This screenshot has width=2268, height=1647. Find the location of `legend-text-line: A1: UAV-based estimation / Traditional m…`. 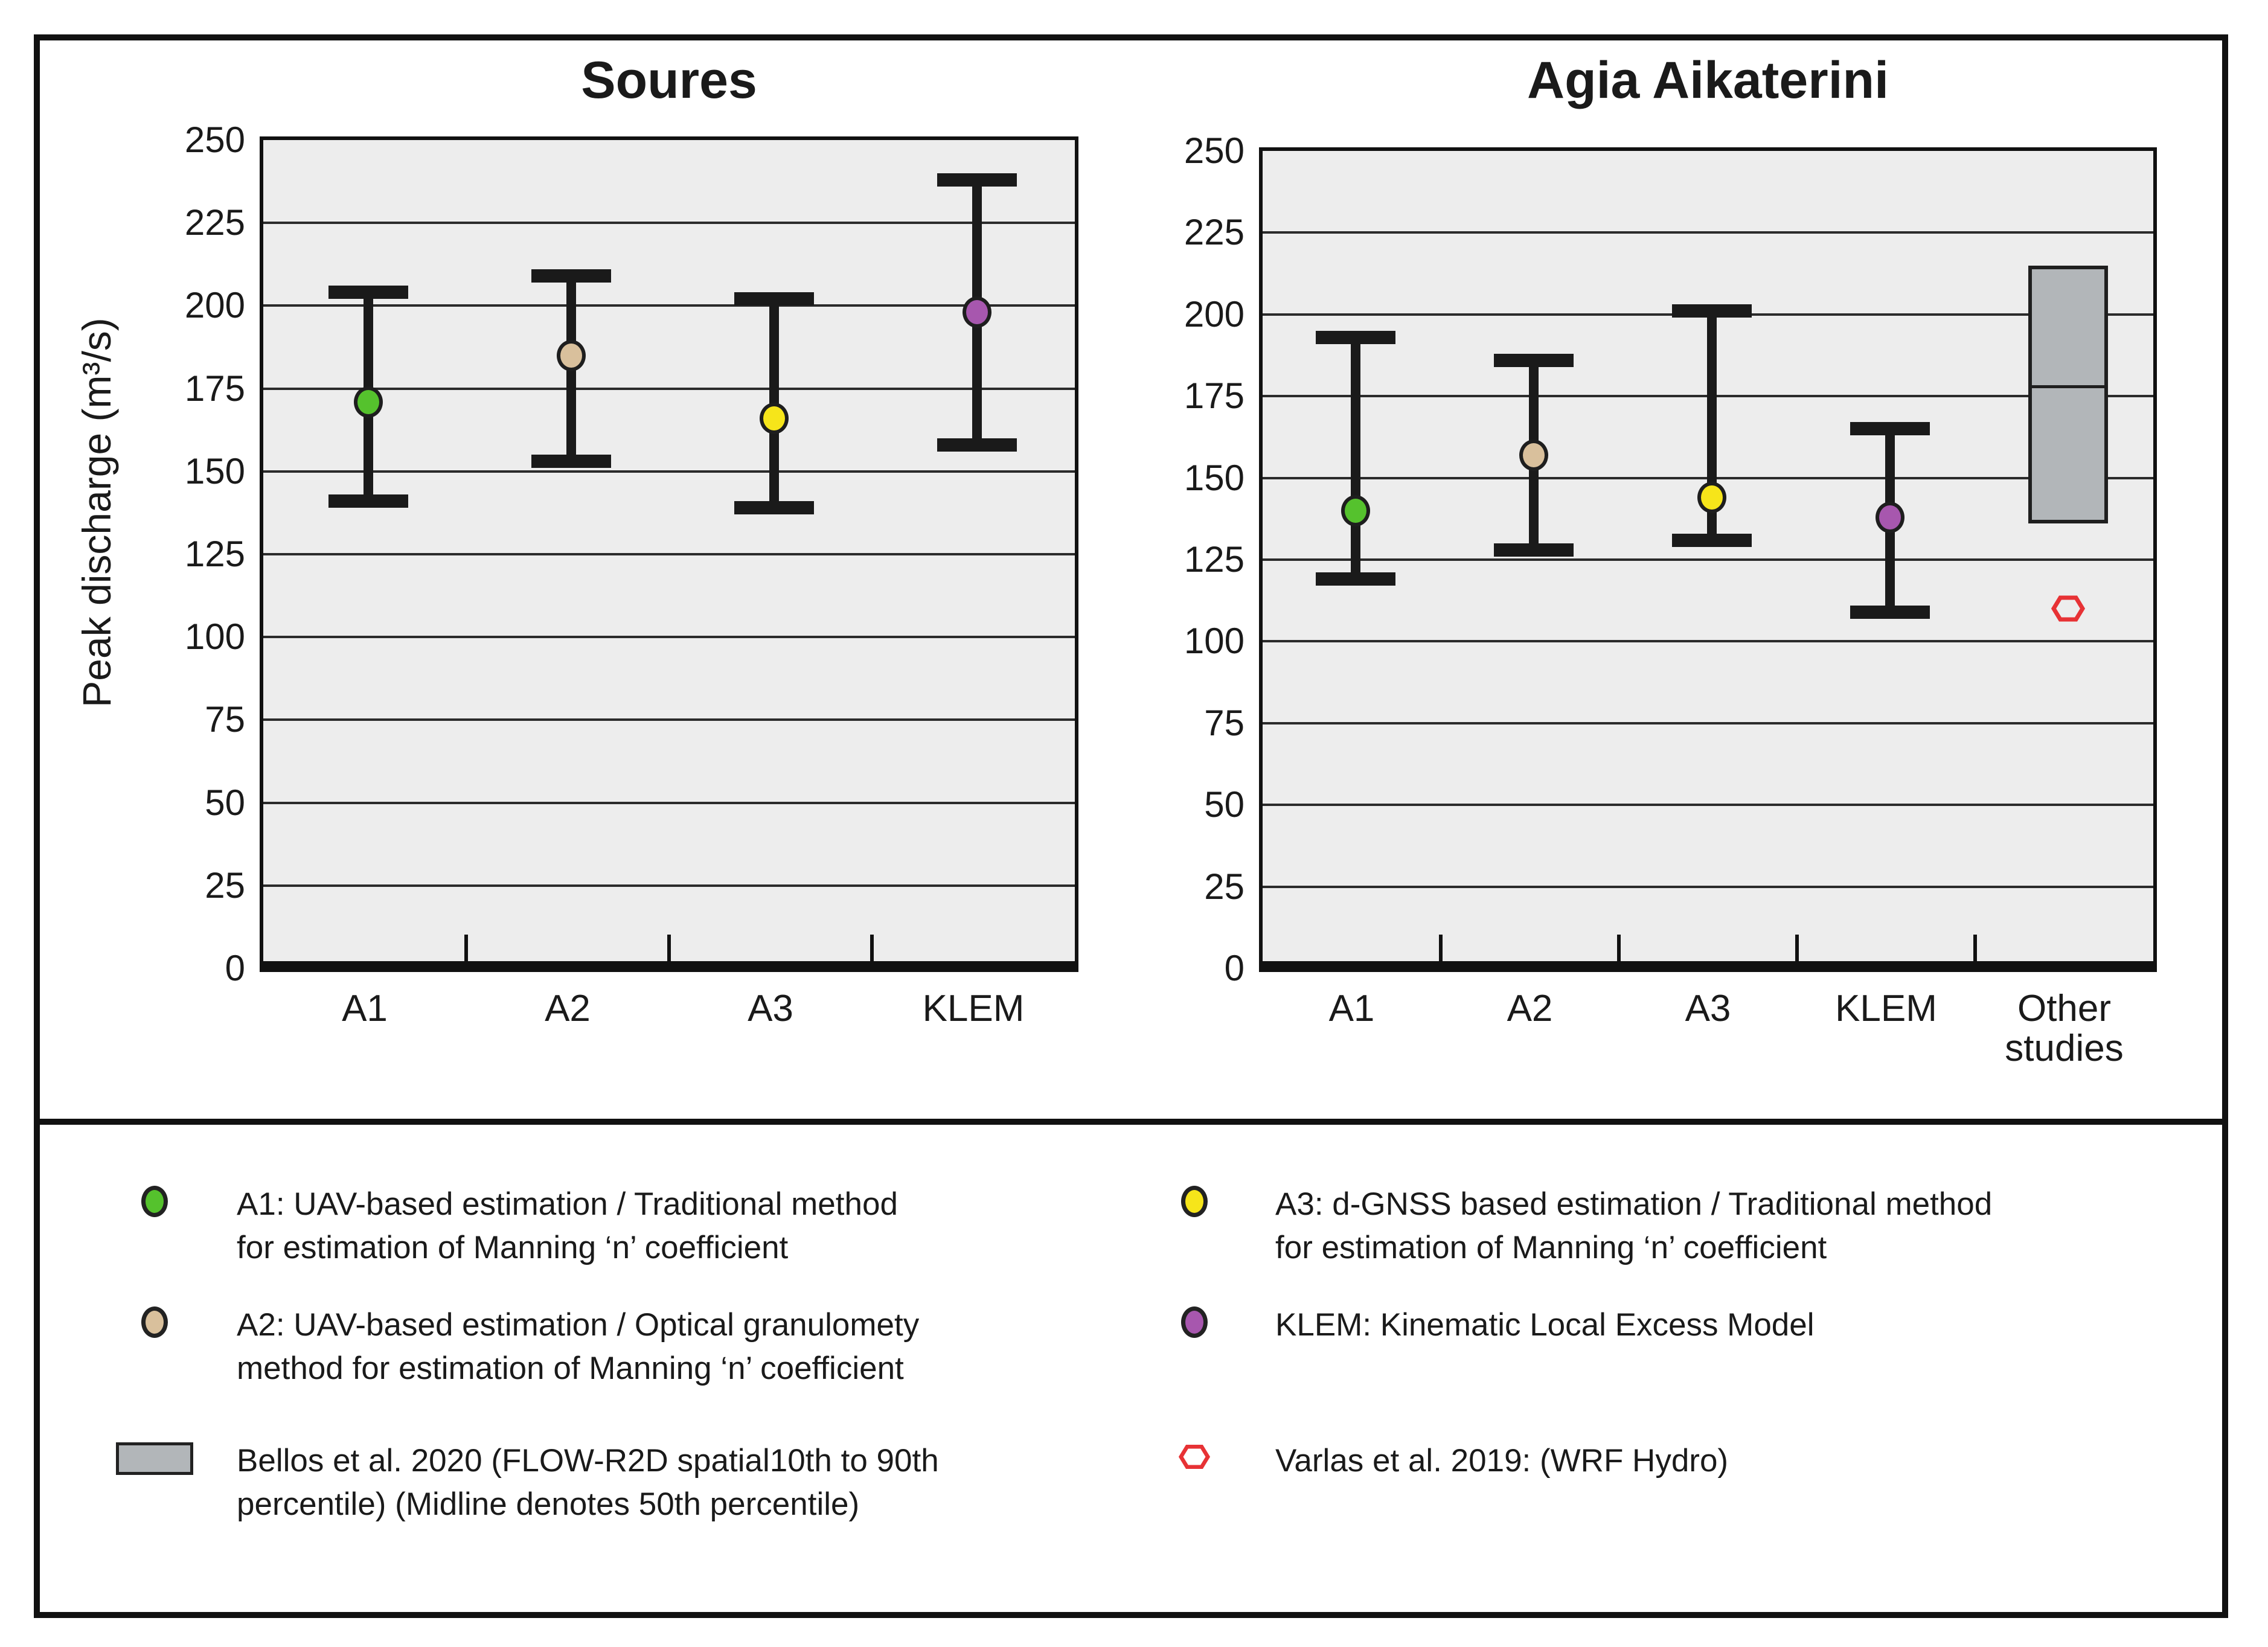

legend-text-line: A1: UAV-based estimation / Traditional m… is located at coordinates (567, 1204).